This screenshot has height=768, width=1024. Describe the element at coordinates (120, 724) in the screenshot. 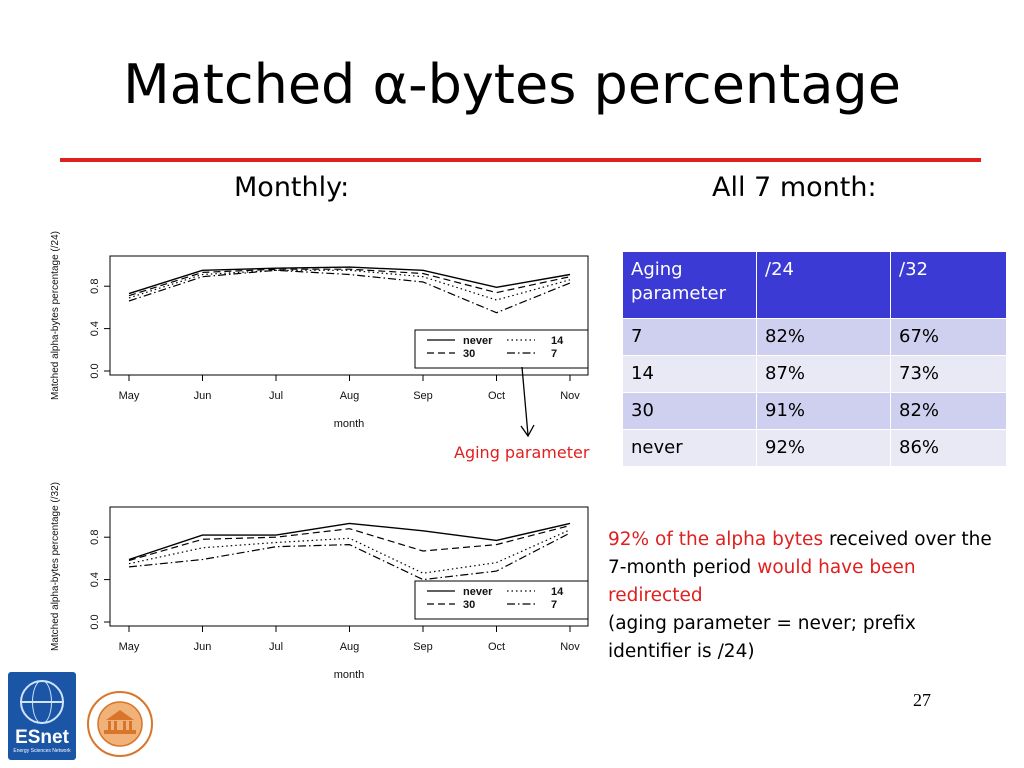

I see `university-seal-icon` at that location.